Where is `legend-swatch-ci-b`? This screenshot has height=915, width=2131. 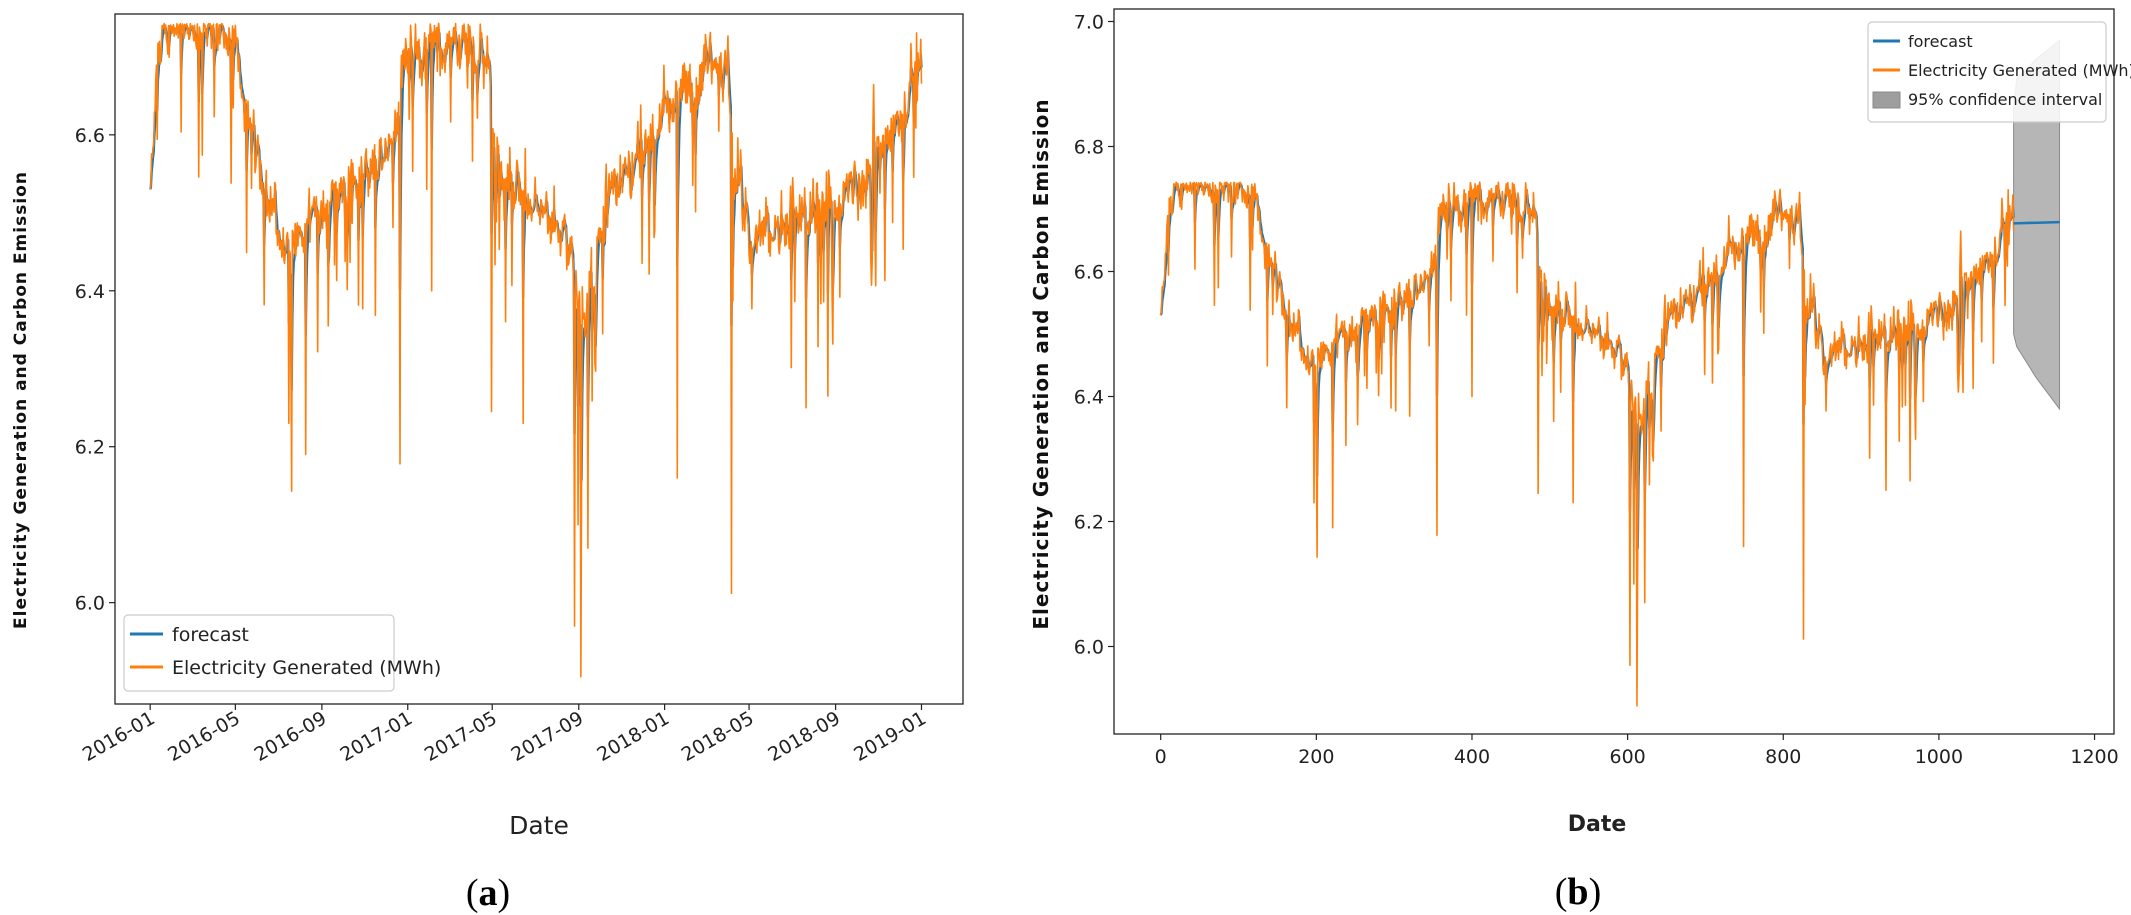 legend-swatch-ci-b is located at coordinates (1886, 100).